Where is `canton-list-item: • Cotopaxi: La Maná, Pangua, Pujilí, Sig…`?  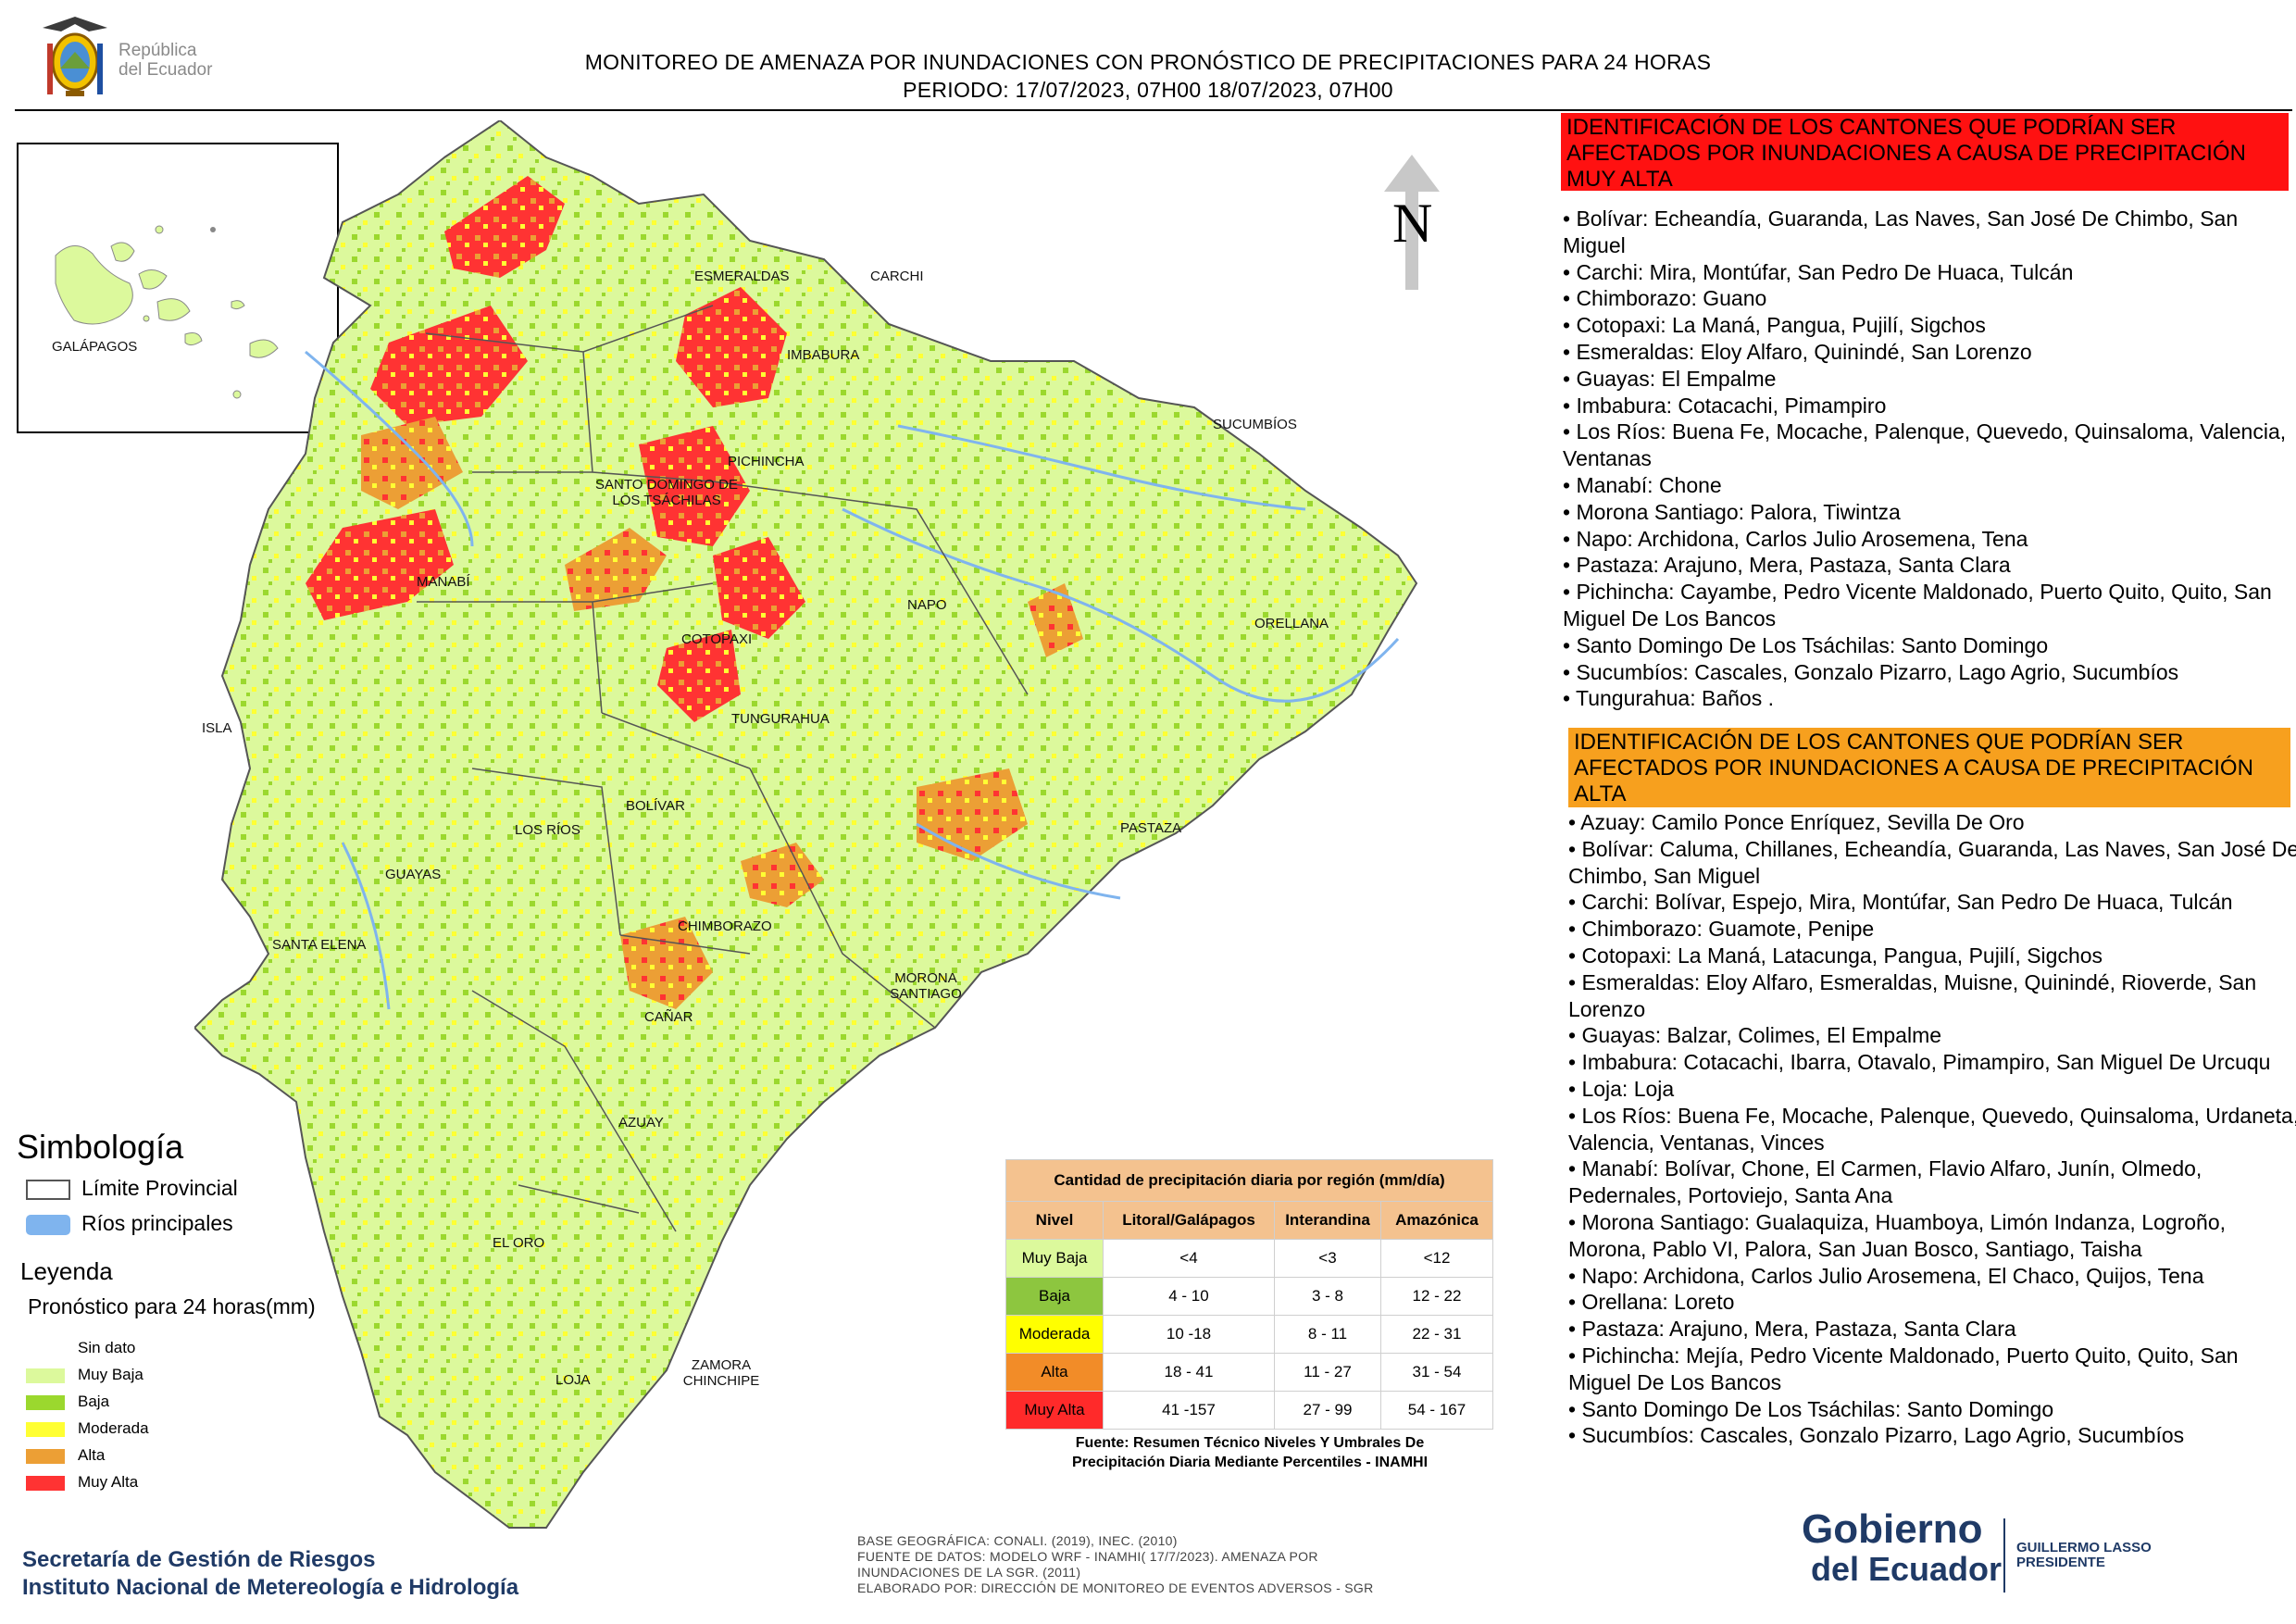 canton-list-item: • Cotopaxi: La Maná, Pangua, Pujilí, Sig… is located at coordinates (1774, 325).